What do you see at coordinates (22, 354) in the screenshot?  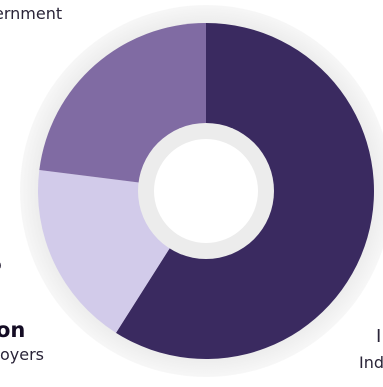 I see `label-employers: oyers` at bounding box center [22, 354].